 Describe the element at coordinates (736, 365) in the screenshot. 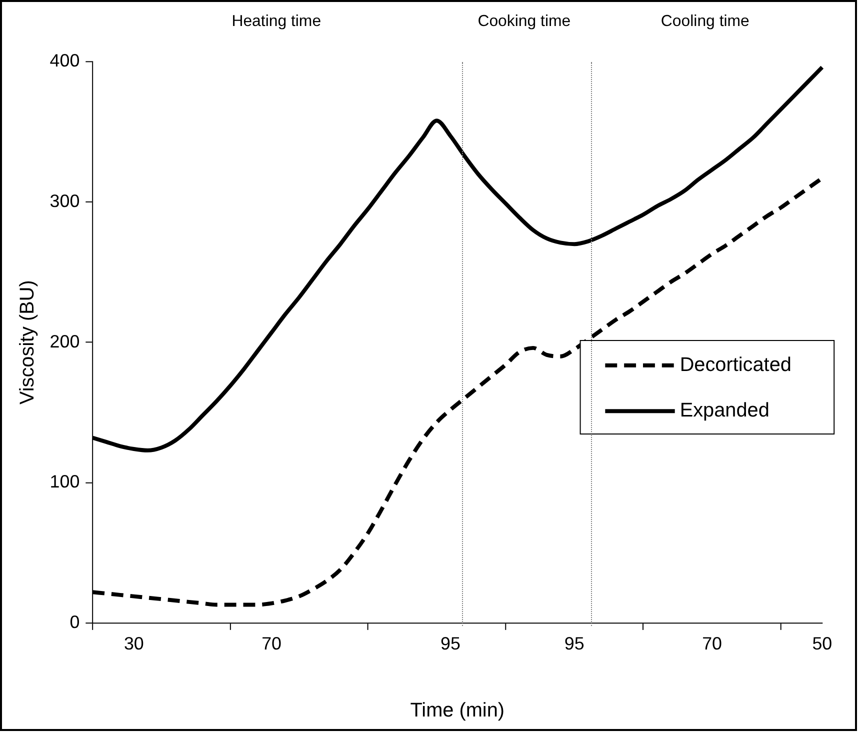

I see `legend-label: Decorticated` at that location.